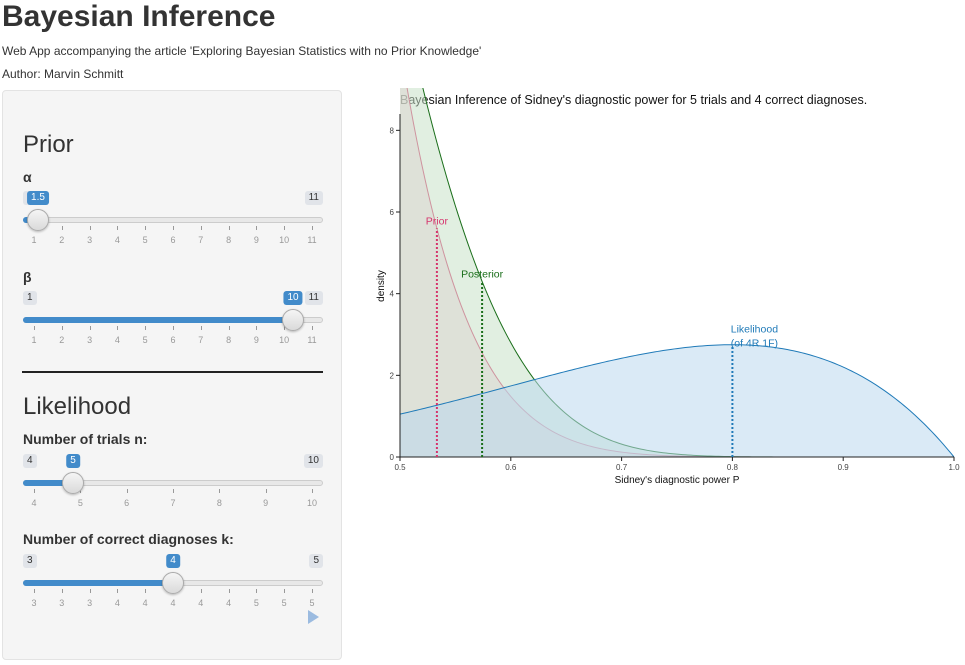 The height and width of the screenshot is (665, 965). I want to click on slider-value-label: 5, so click(73, 461).